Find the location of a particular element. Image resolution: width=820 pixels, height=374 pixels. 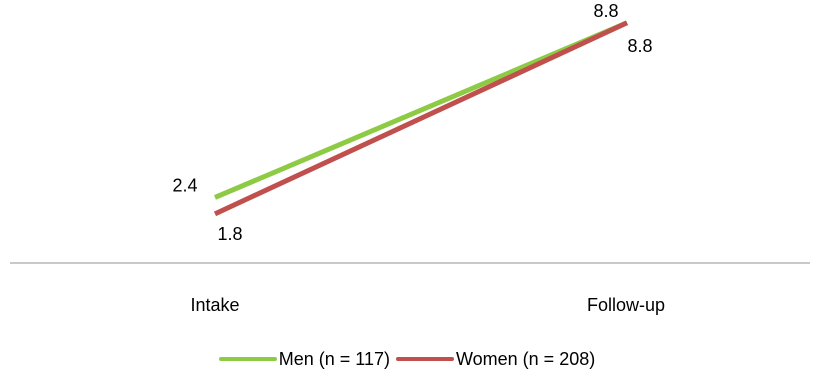

legend-item-women: Women (n = 208) is located at coordinates (495, 359).